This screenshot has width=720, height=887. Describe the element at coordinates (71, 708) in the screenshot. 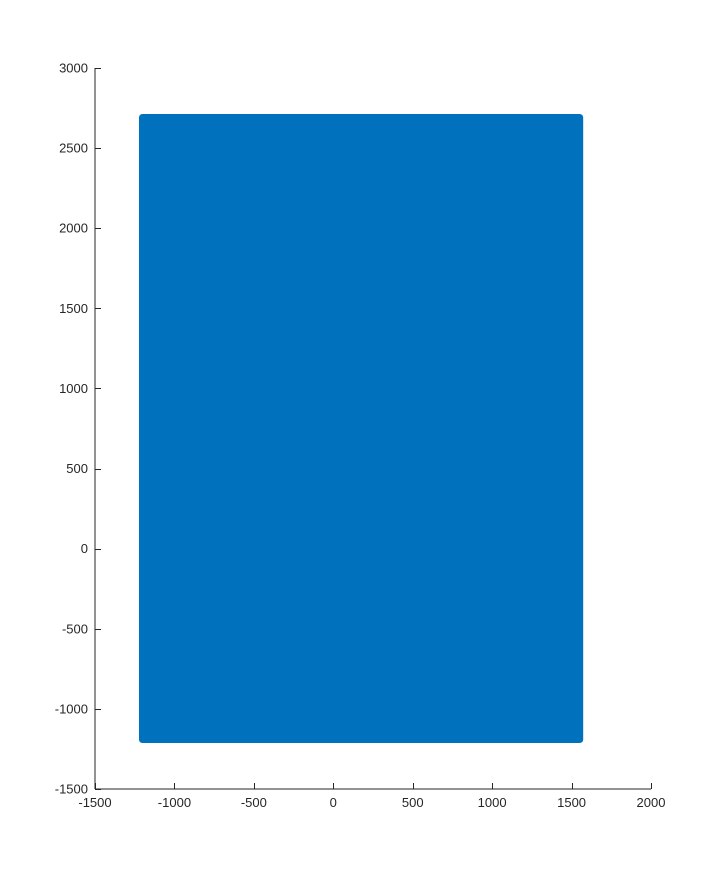

I see `y-tick-label: -1000` at that location.